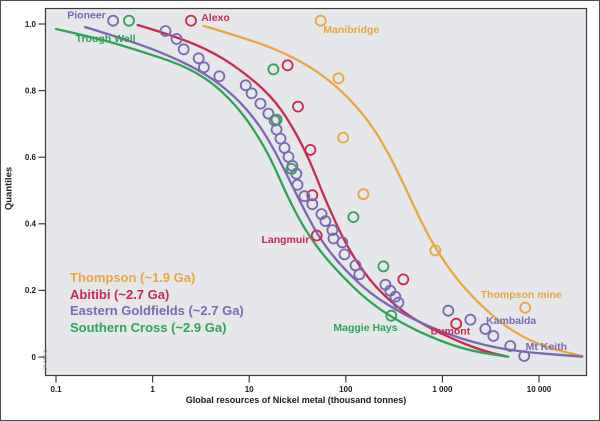  Describe the element at coordinates (133, 277) in the screenshot. I see `legend-item-thompson: Thompson (~1.9 Ga)` at that location.